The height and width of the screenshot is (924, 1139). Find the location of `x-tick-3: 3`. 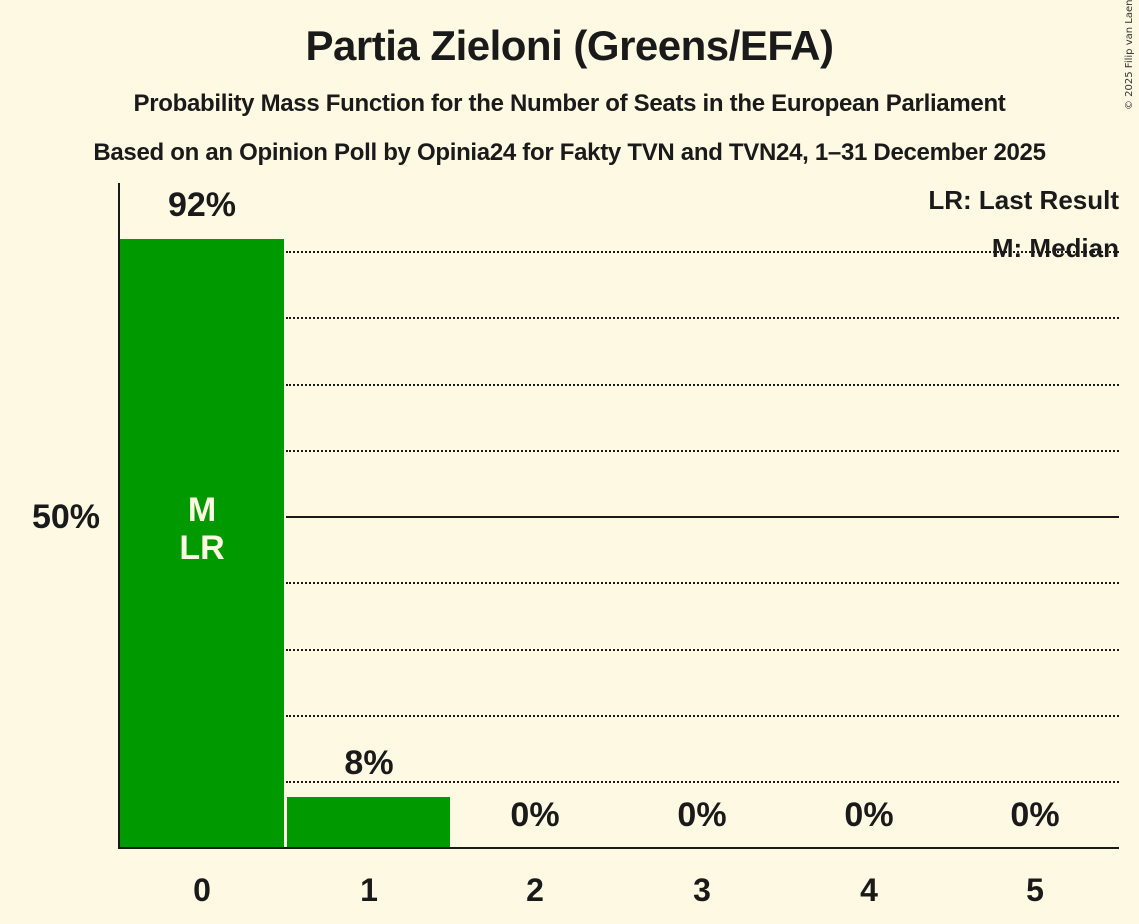

x-tick-3: 3 is located at coordinates (702, 890).